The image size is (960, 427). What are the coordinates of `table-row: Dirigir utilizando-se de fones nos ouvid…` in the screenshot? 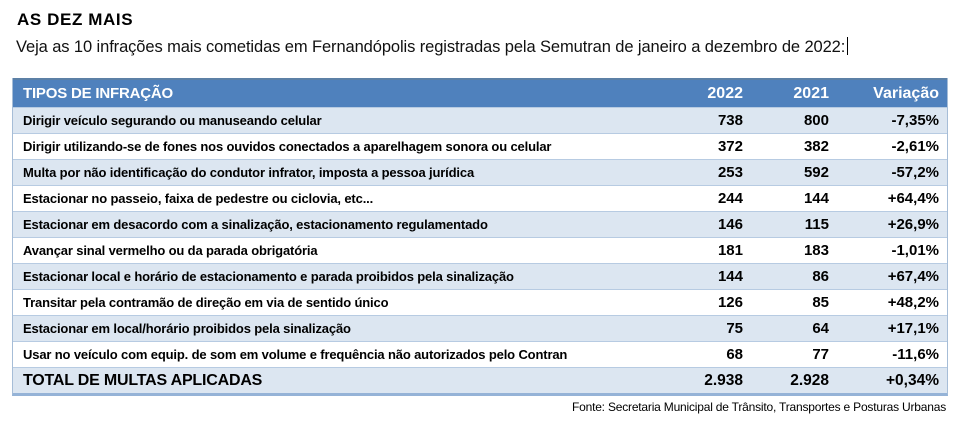 It's located at (480, 146).